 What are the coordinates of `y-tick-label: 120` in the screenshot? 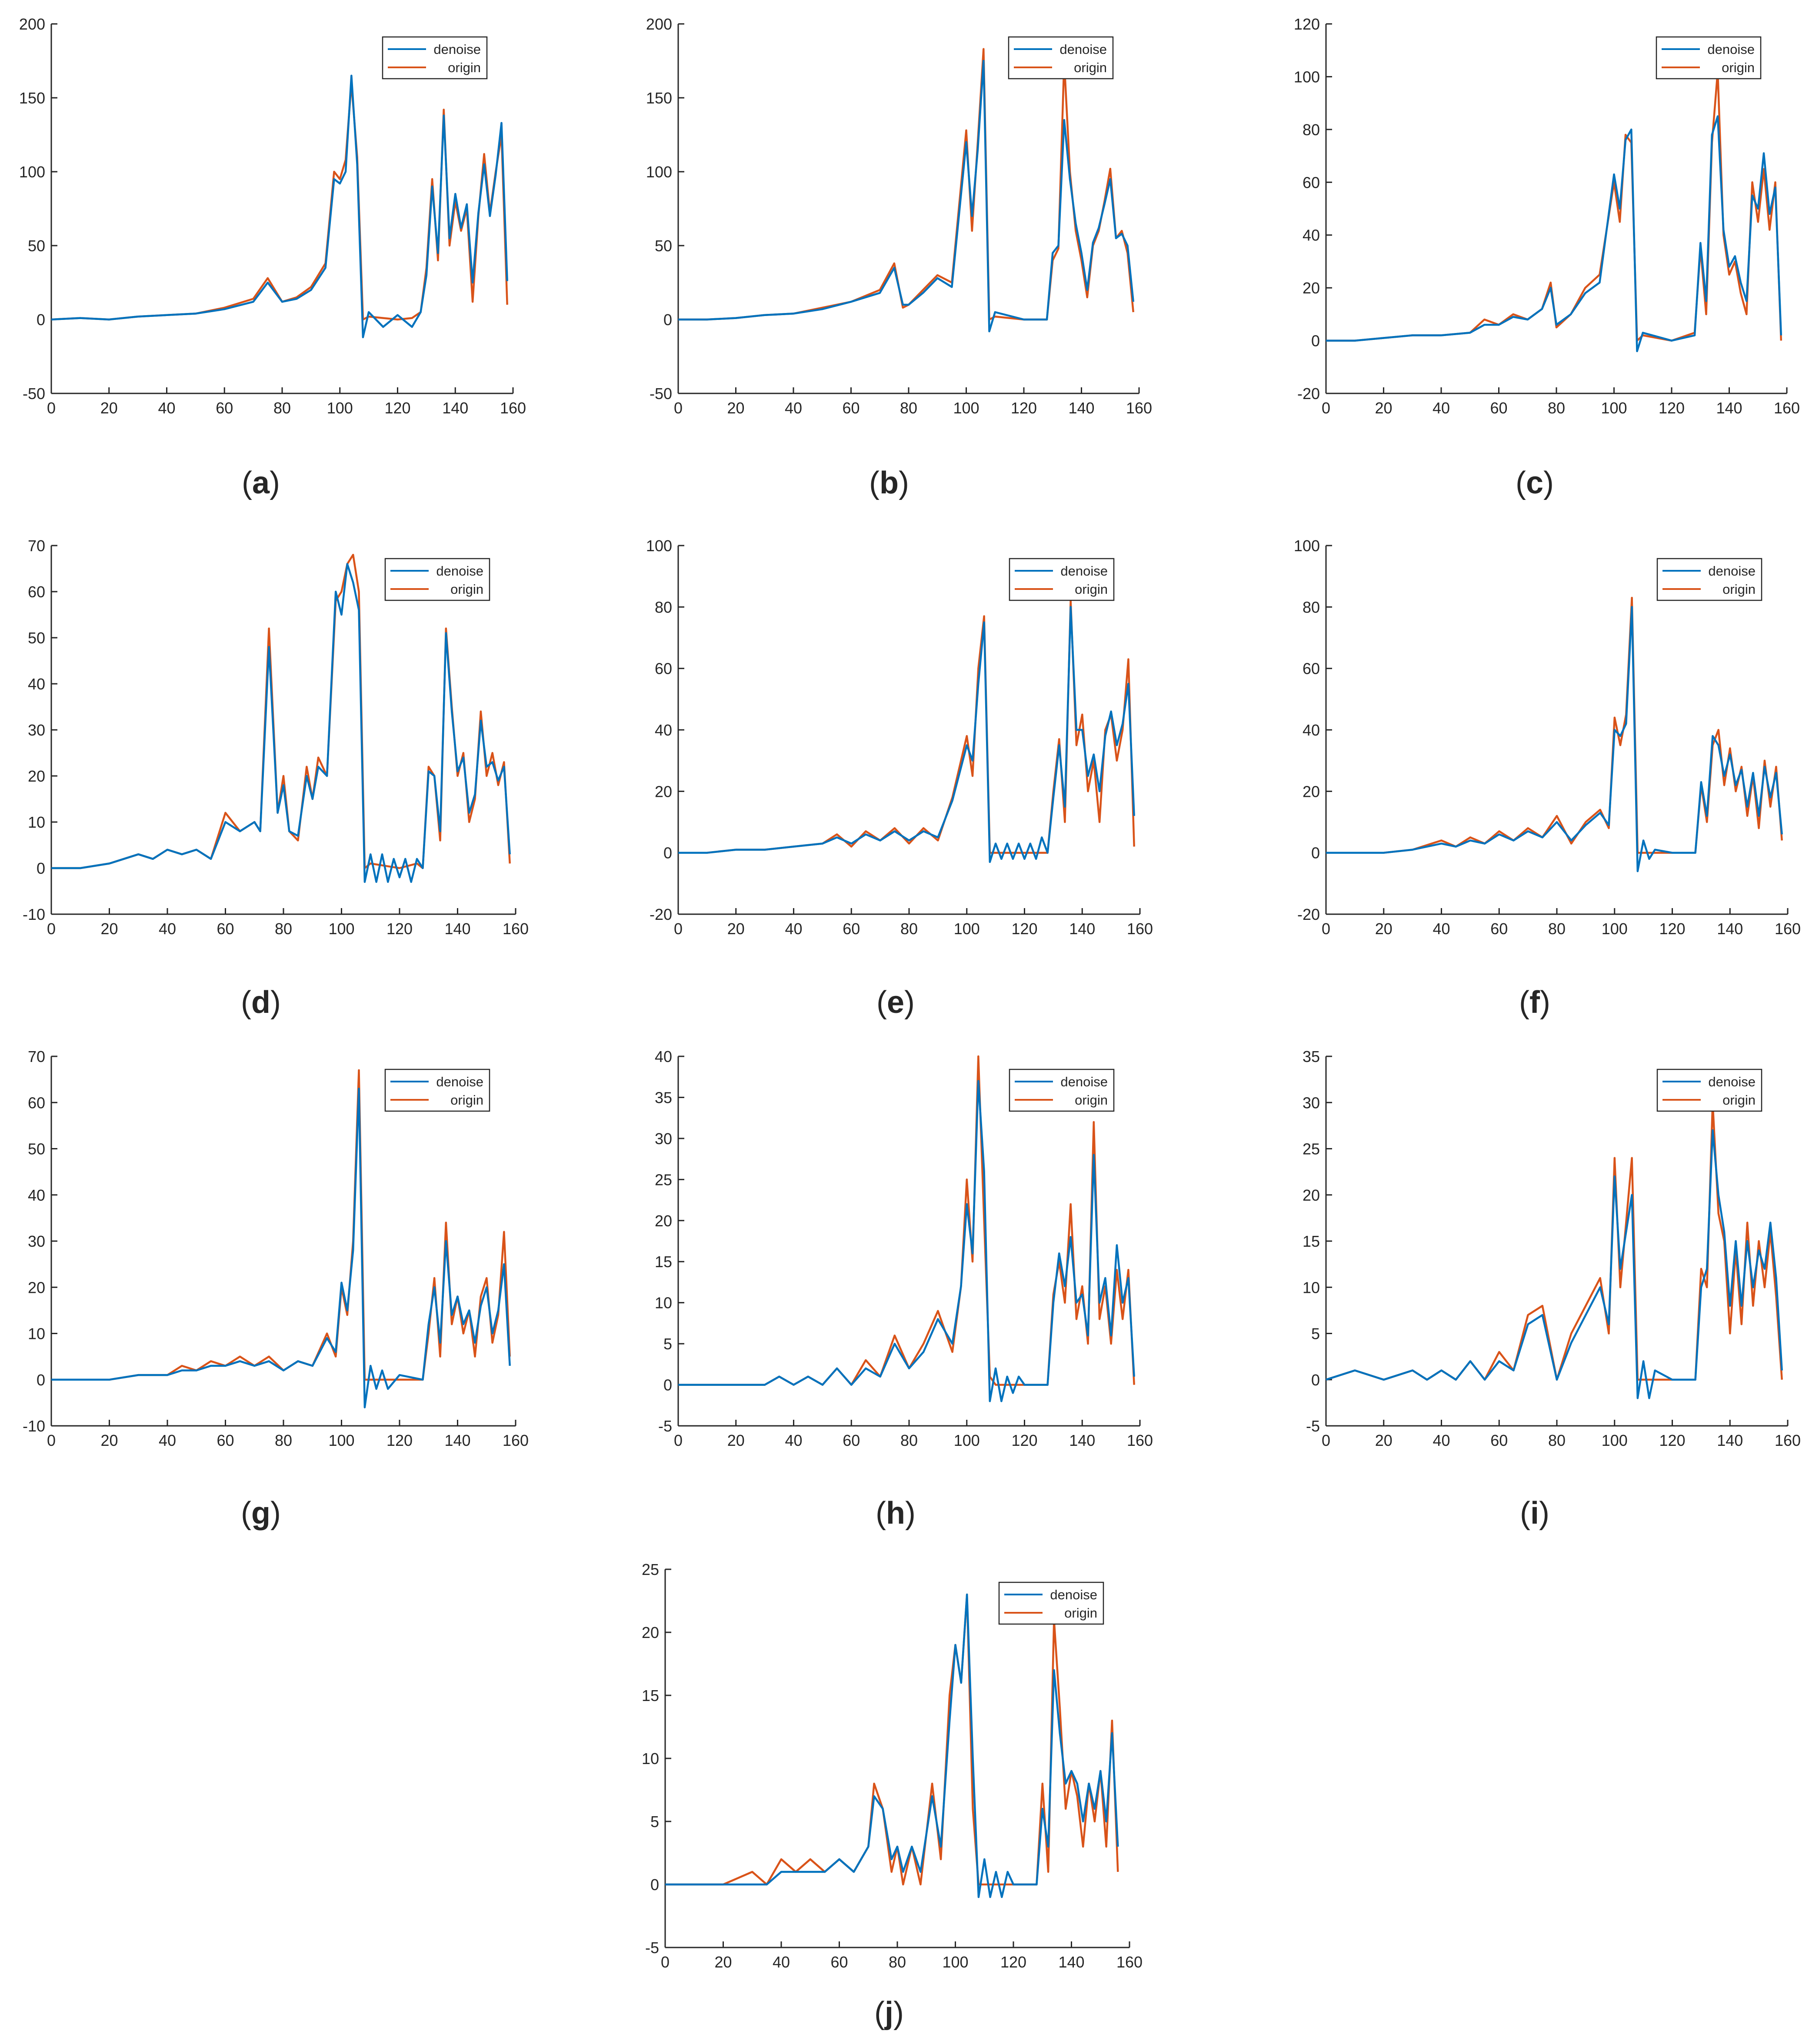 It's located at (1307, 24).